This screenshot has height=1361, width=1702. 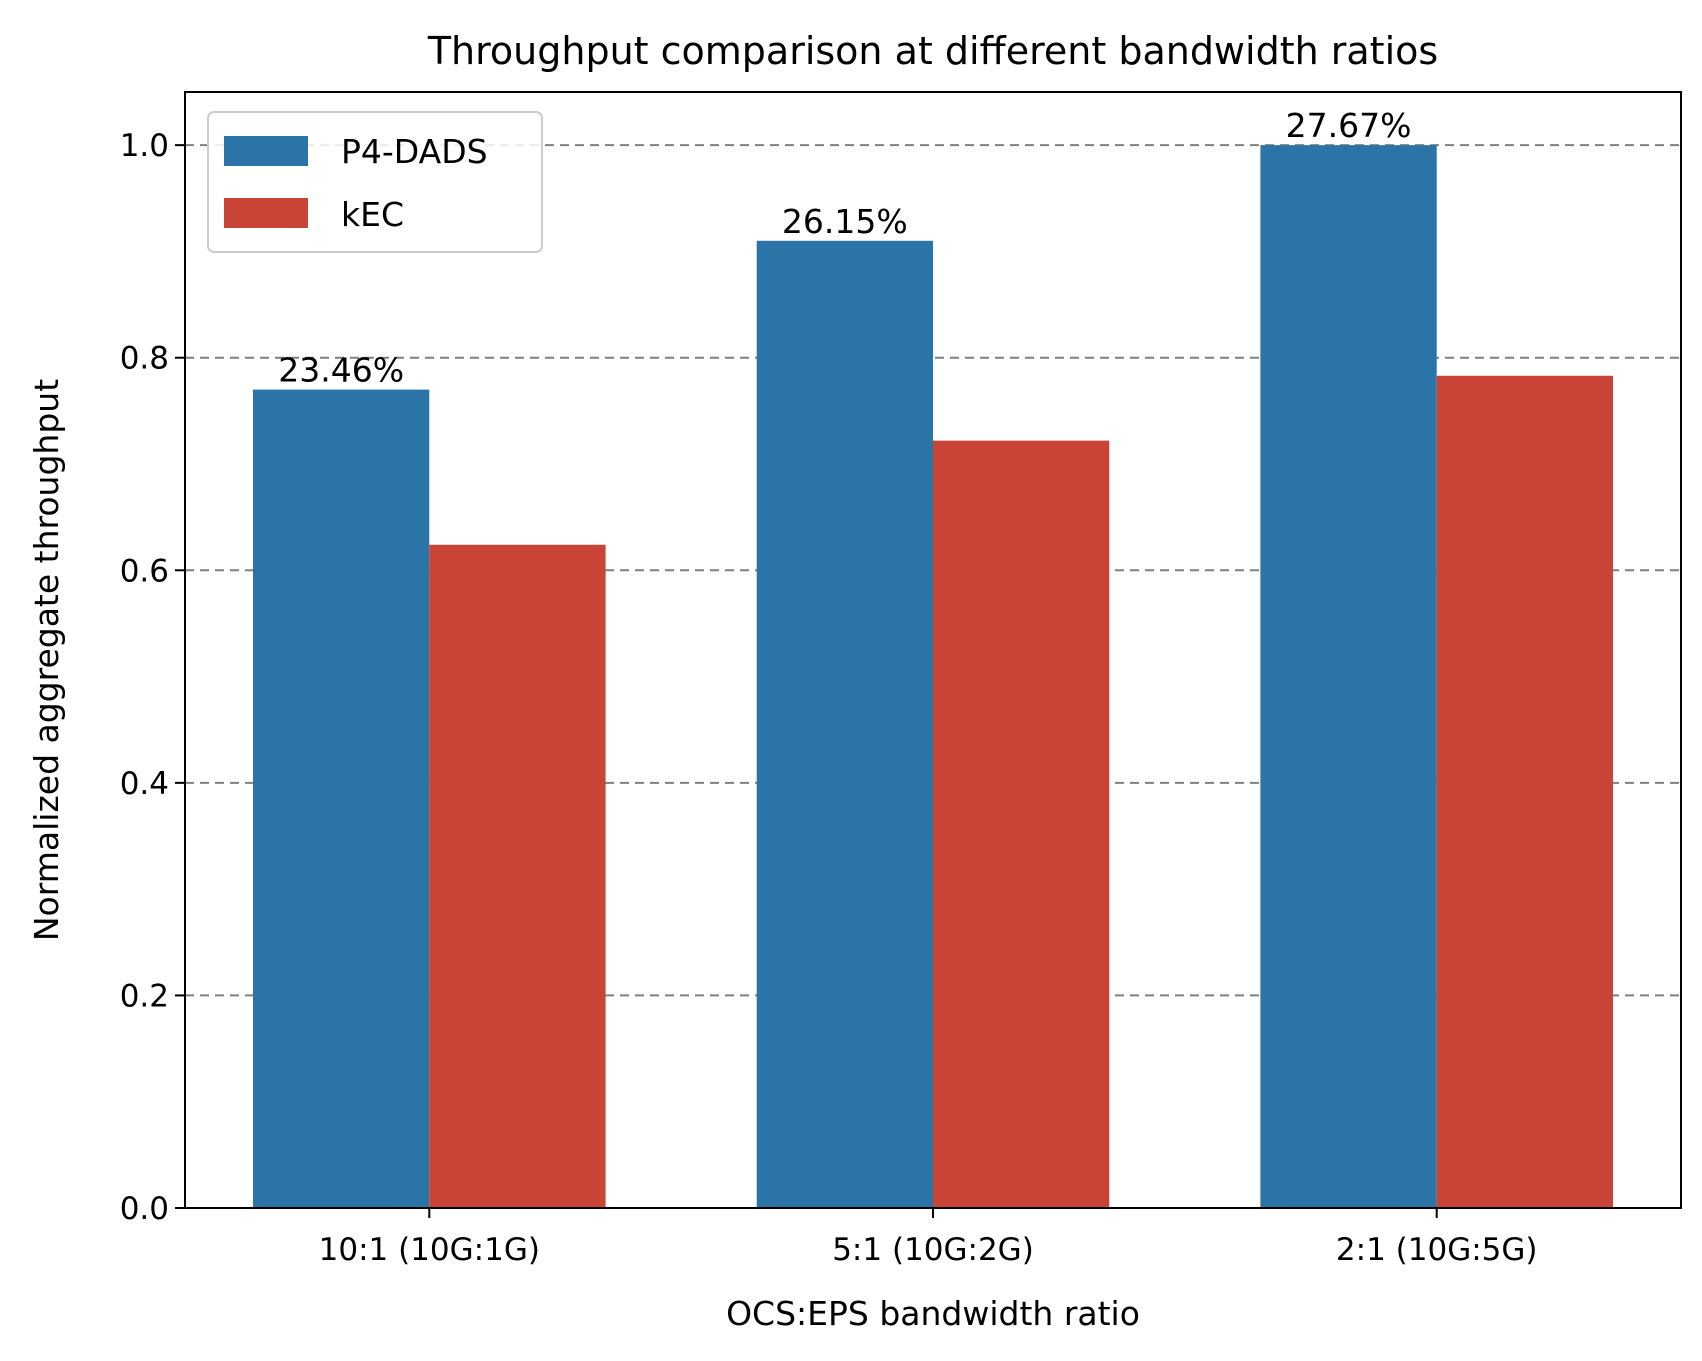 What do you see at coordinates (933, 1313) in the screenshot?
I see `x-axis-label: OCS:EPS bandwidth ratio` at bounding box center [933, 1313].